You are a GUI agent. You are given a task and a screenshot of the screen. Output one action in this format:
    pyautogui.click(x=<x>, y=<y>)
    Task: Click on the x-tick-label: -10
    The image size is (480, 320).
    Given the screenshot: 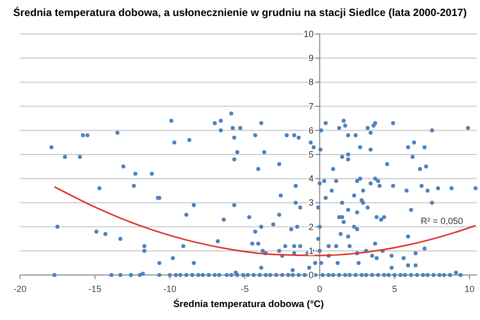 What is the action you would take?
    pyautogui.click(x=169, y=289)
    